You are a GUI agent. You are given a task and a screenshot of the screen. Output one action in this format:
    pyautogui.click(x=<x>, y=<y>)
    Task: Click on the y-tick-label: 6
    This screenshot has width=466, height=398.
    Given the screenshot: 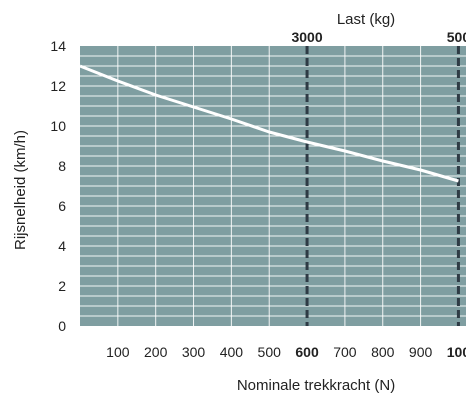 What is the action you would take?
    pyautogui.click(x=62, y=206)
    